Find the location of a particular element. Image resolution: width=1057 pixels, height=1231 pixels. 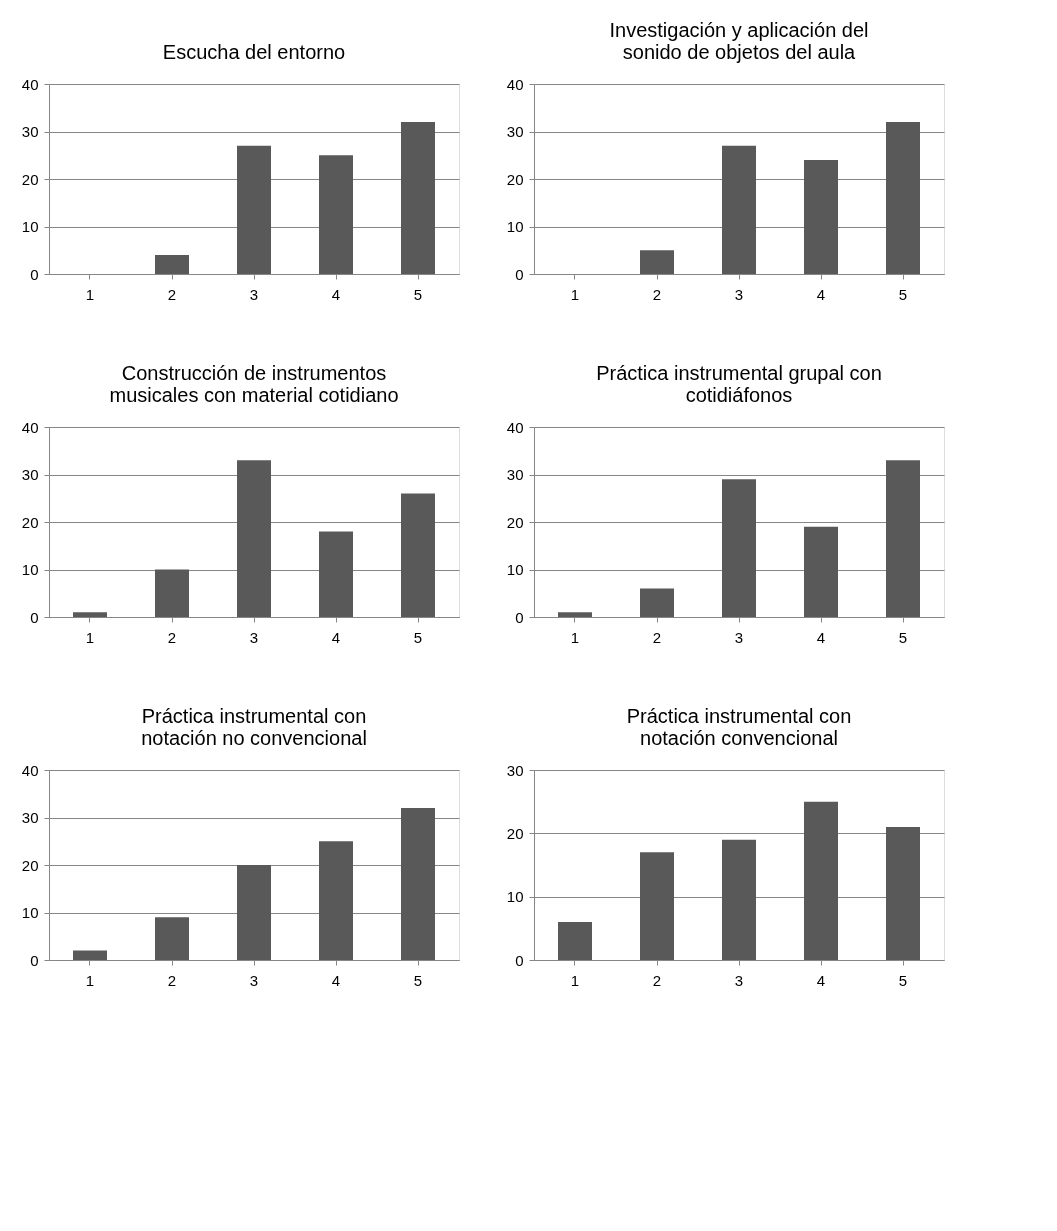

chart-title: Práctica instrumental grupal con cotidiáfonos is located at coordinates (739, 384).